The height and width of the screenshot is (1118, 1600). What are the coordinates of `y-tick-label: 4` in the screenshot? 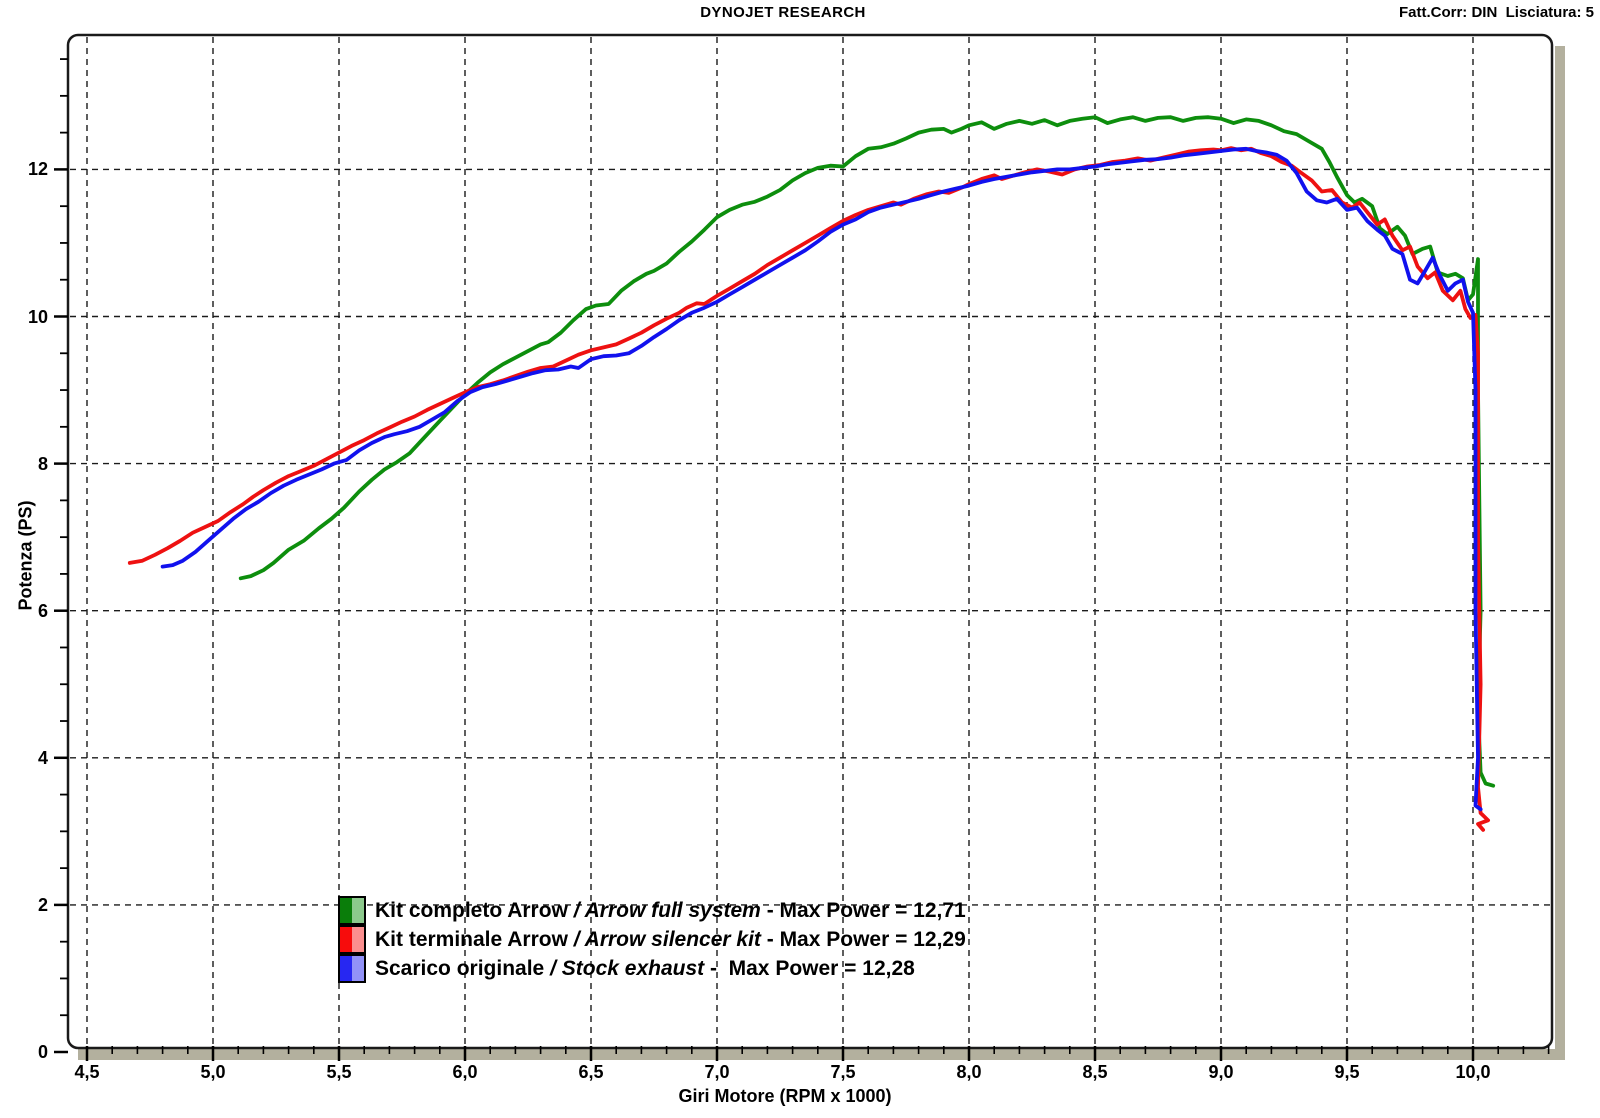 It's located at (42, 757).